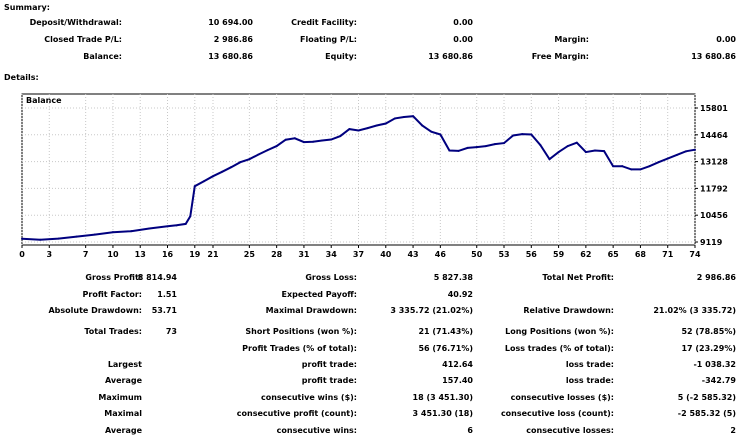 The width and height of the screenshot is (750, 445). Describe the element at coordinates (331, 277) in the screenshot. I see `gross-loss-label: Gross Loss:` at that location.